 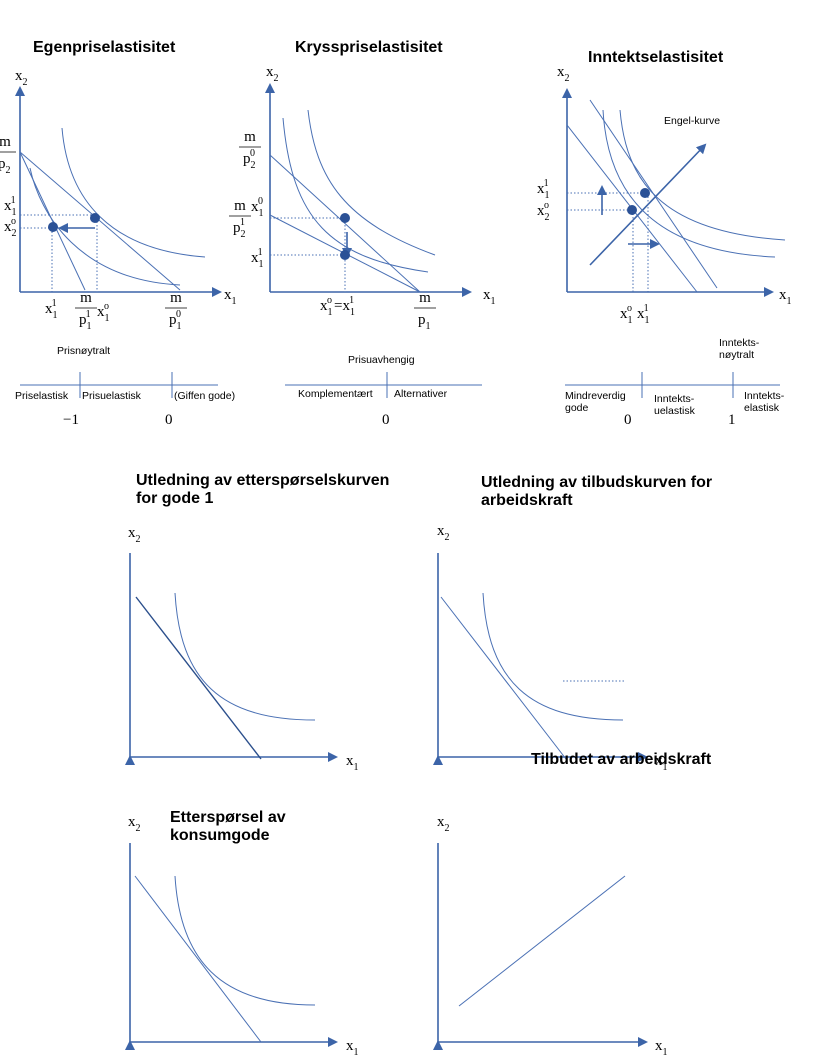 What do you see at coordinates (338, 306) in the screenshot?
I see `operator: =` at bounding box center [338, 306].